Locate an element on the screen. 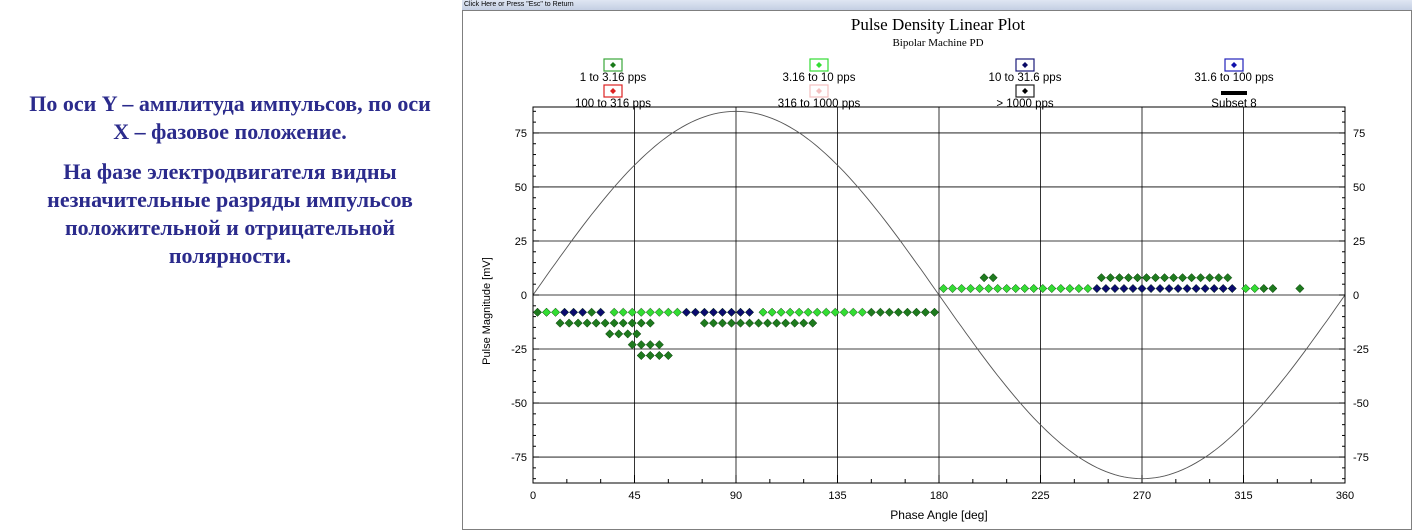 The width and height of the screenshot is (1412, 532). x-tick-label: 0 is located at coordinates (533, 496).